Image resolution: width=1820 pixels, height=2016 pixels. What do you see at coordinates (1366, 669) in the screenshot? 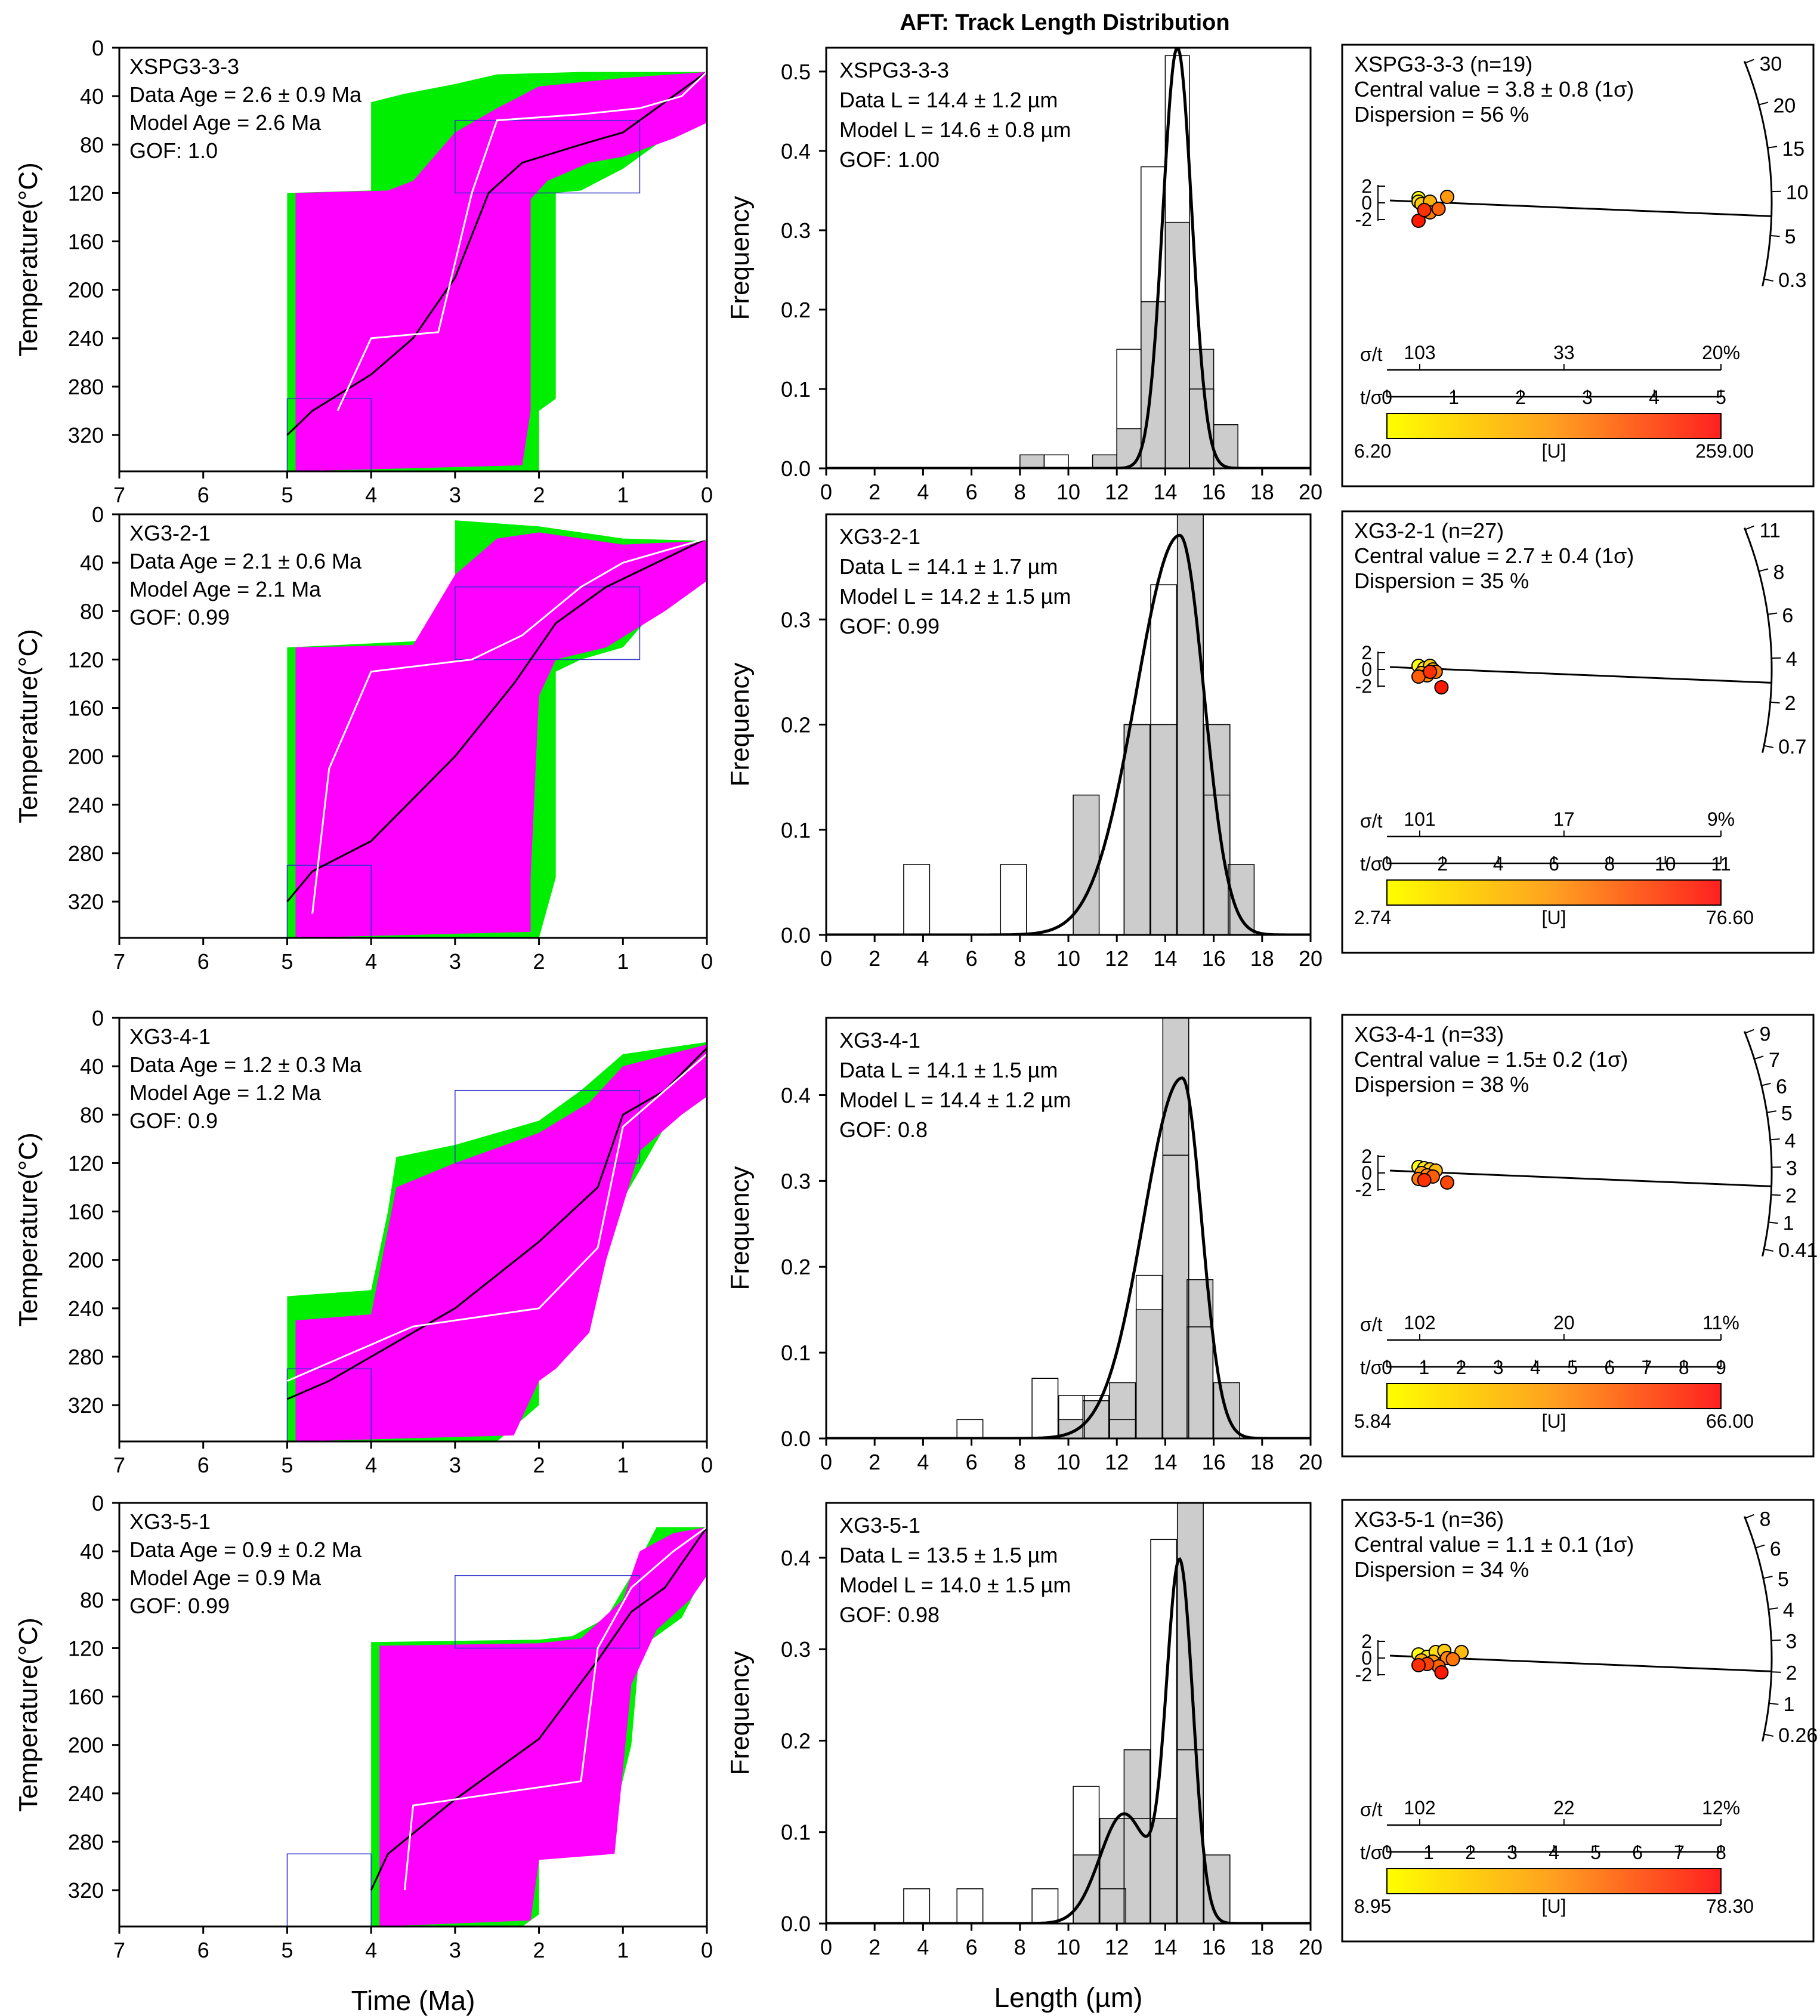
I see `standard-label: 0` at bounding box center [1366, 669].